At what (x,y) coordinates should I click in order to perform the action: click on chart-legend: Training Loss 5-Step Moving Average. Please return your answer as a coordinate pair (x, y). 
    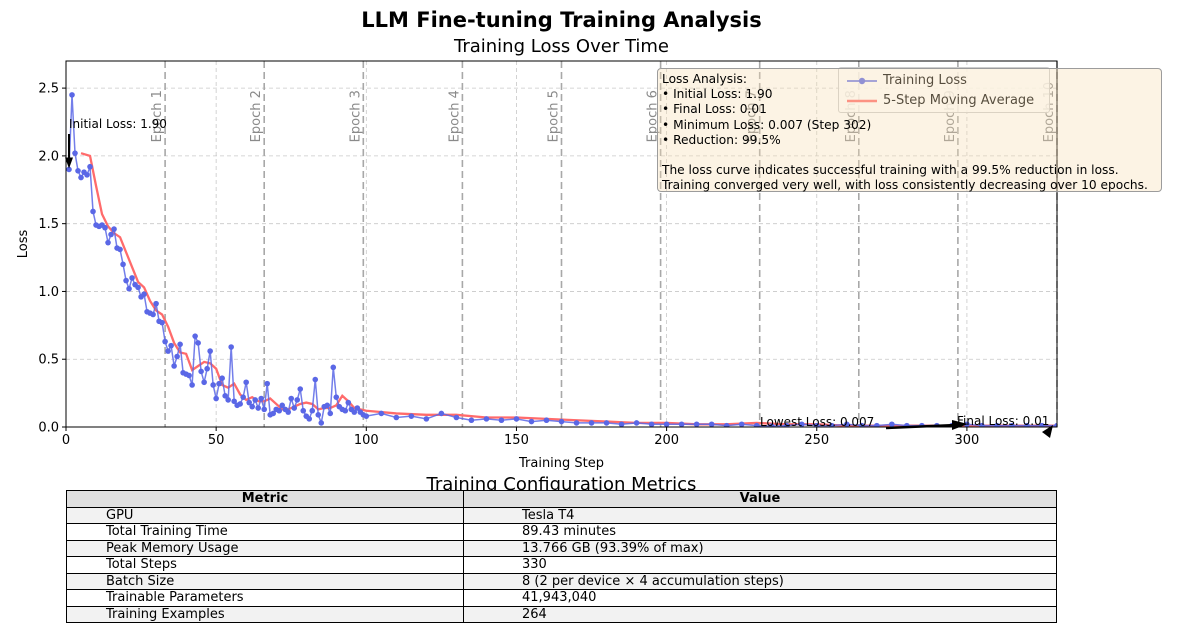
    Looking at the image, I should click on (944, 90).